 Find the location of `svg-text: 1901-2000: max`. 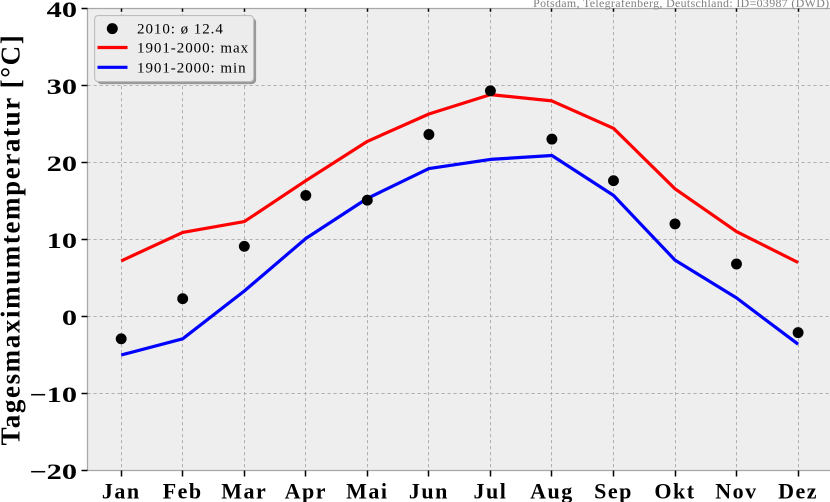

svg-text: 1901-2000: max is located at coordinates (193, 49).